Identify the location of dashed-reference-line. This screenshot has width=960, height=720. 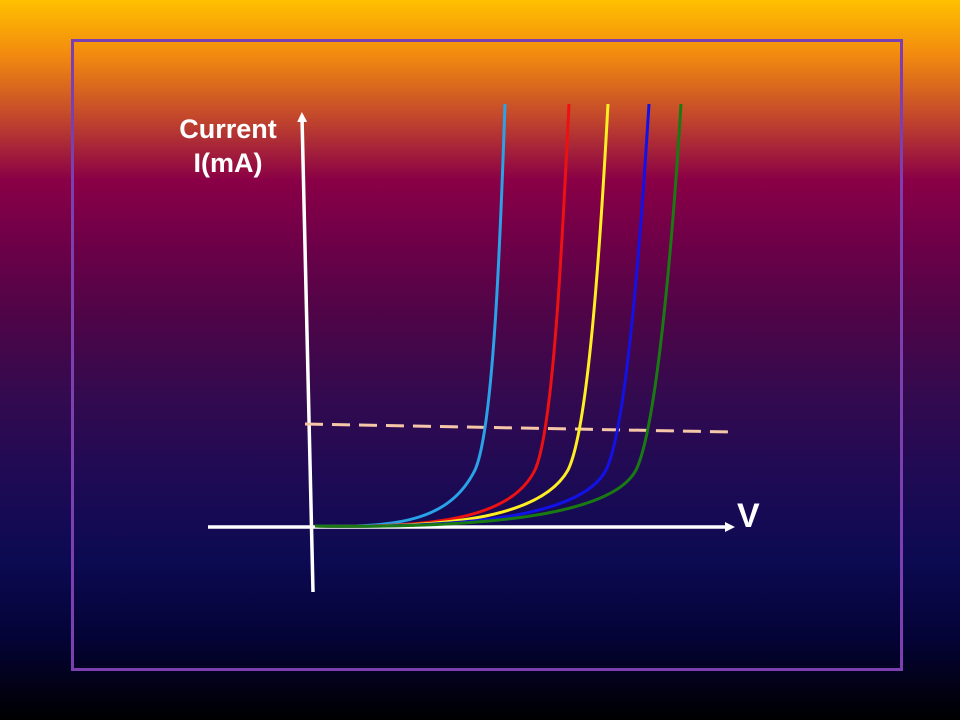
(518, 428).